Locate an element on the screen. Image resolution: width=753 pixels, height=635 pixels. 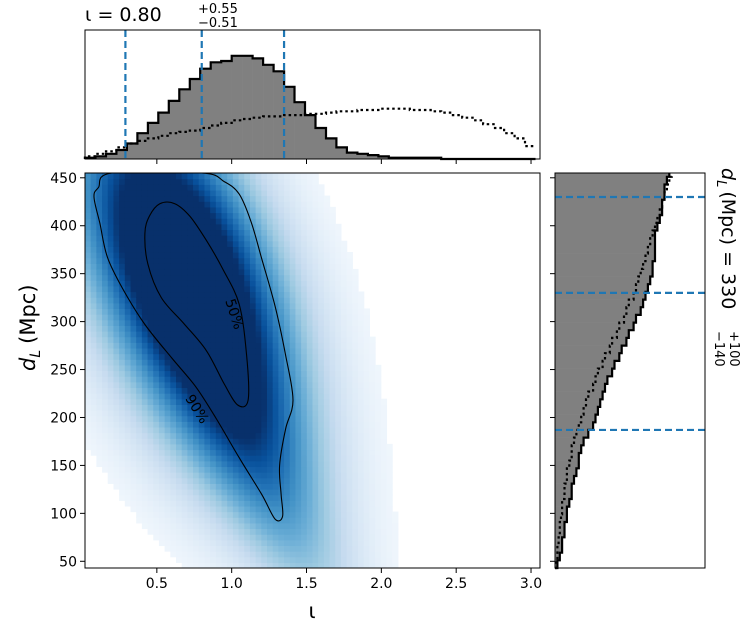
y-tick-label: 400 is located at coordinates (63, 227).